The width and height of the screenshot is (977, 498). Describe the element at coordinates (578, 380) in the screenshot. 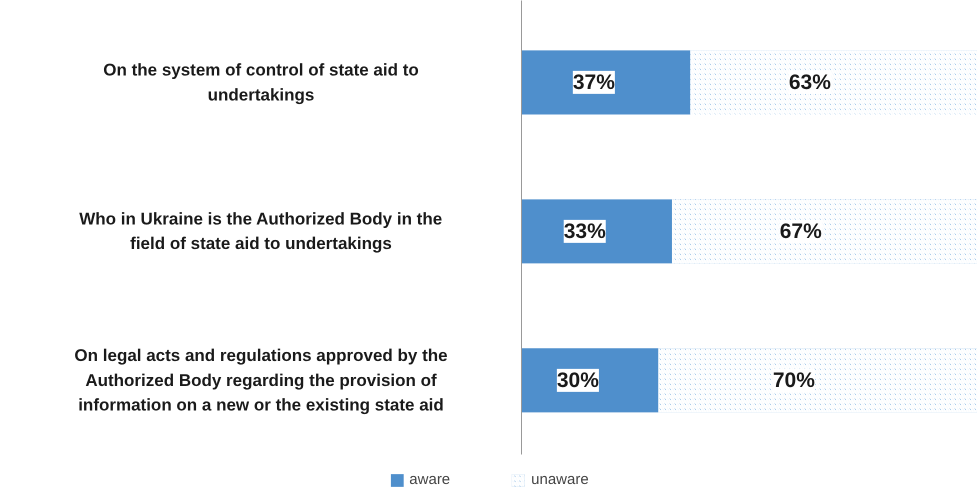

I see `data-label: 30%` at that location.